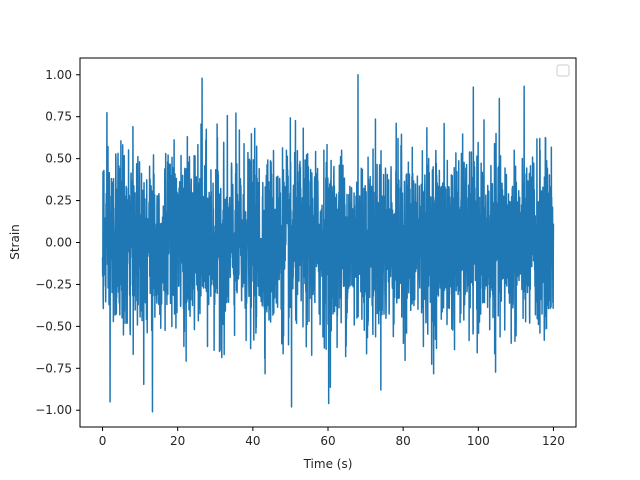 The width and height of the screenshot is (640, 480). What do you see at coordinates (53, 284) in the screenshot?
I see `y-tick-label: −0.25` at bounding box center [53, 284].